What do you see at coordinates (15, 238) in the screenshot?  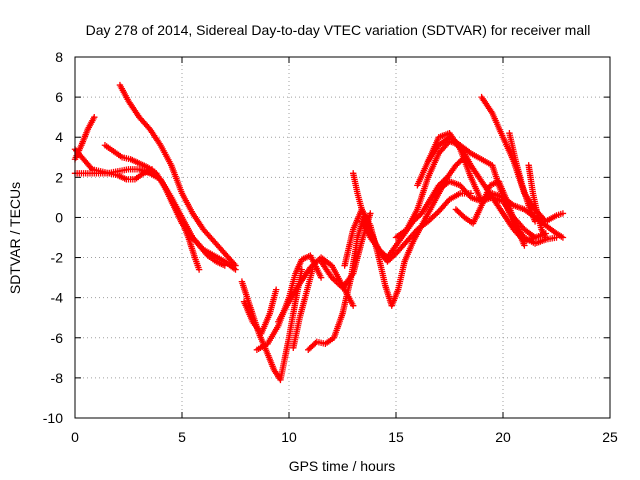 I see `y-axis-label: SDTVAR / TECUs` at bounding box center [15, 238].